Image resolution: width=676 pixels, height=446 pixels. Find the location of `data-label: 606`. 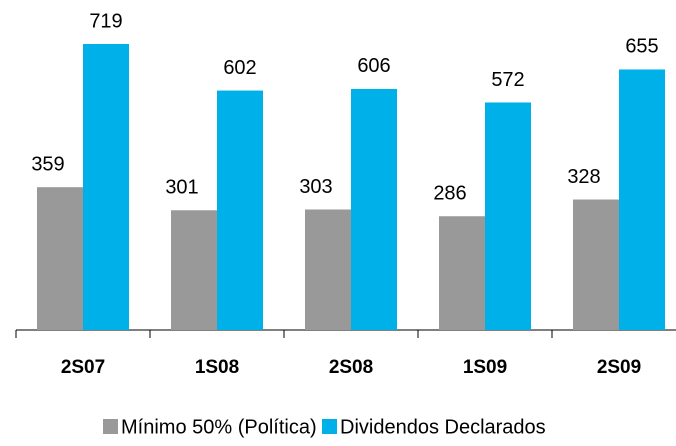

data-label: 606 is located at coordinates (373, 66).